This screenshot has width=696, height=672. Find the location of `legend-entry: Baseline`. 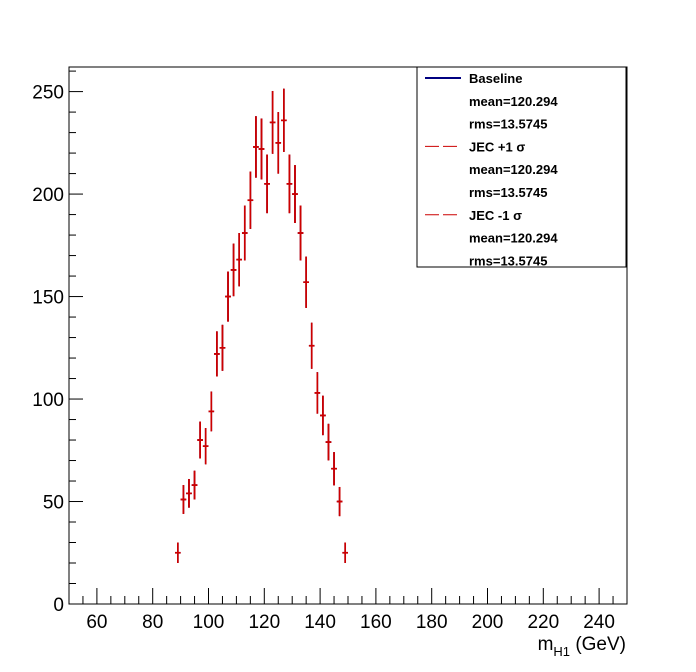

legend-entry: Baseline is located at coordinates (473, 78).